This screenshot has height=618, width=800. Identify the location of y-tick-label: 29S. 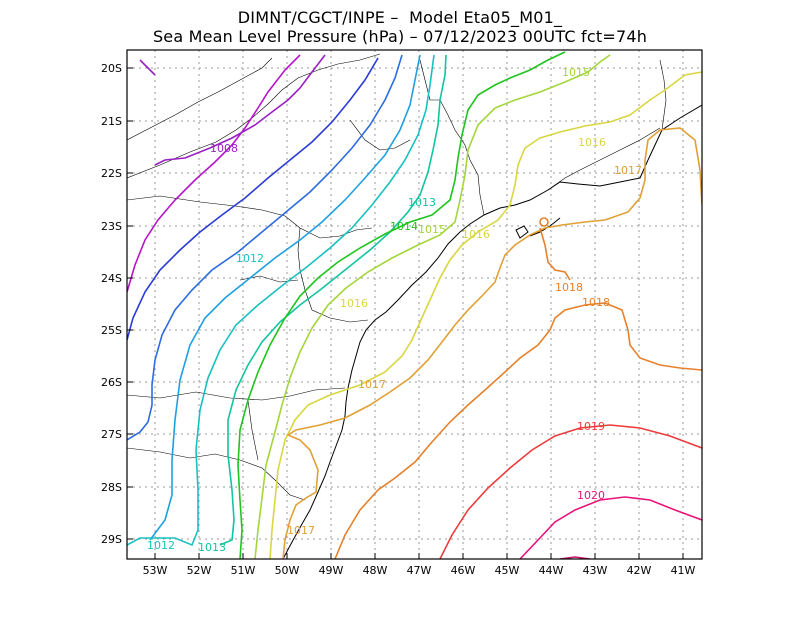
(111, 539).